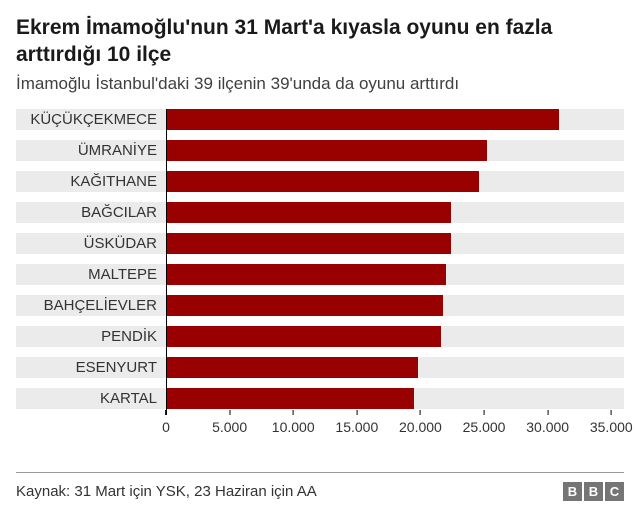 This screenshot has height=513, width=640. Describe the element at coordinates (91, 212) in the screenshot. I see `category-label: BAĞCILAR` at that location.